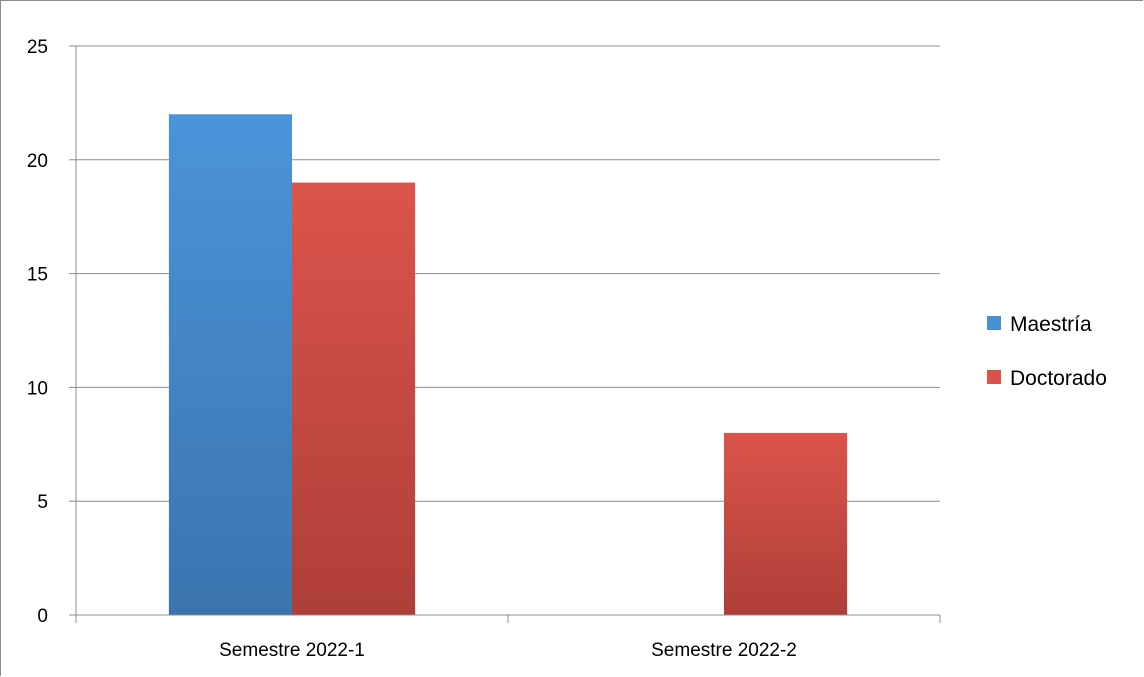 This screenshot has width=1144, height=677. I want to click on bar-maestria, so click(230, 364).